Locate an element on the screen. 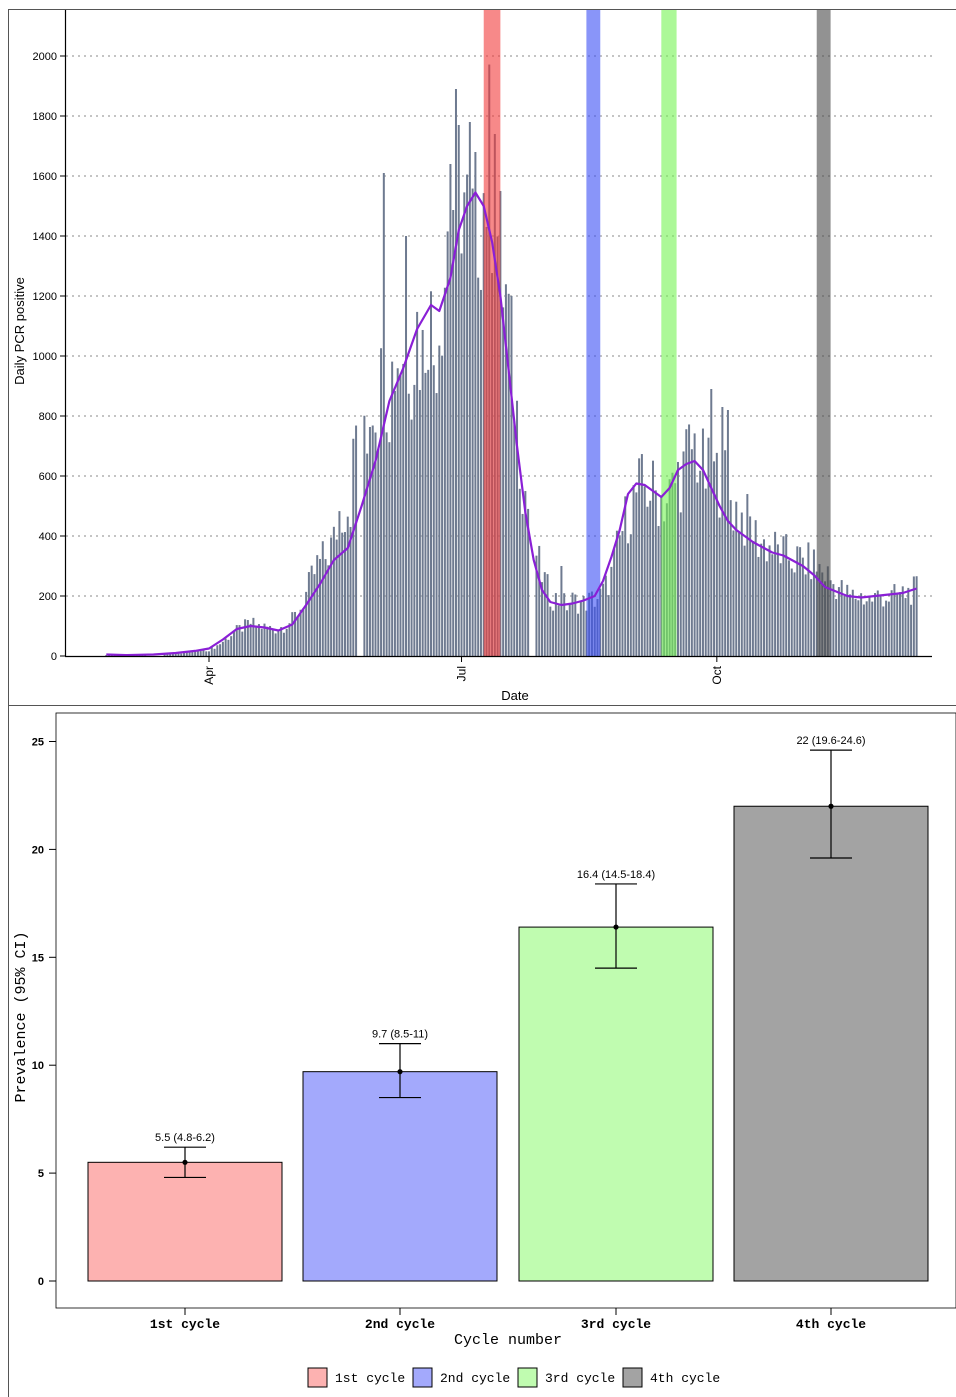 This screenshot has height=1397, width=956. y-tick-label-5: 5 is located at coordinates (41, 1174).